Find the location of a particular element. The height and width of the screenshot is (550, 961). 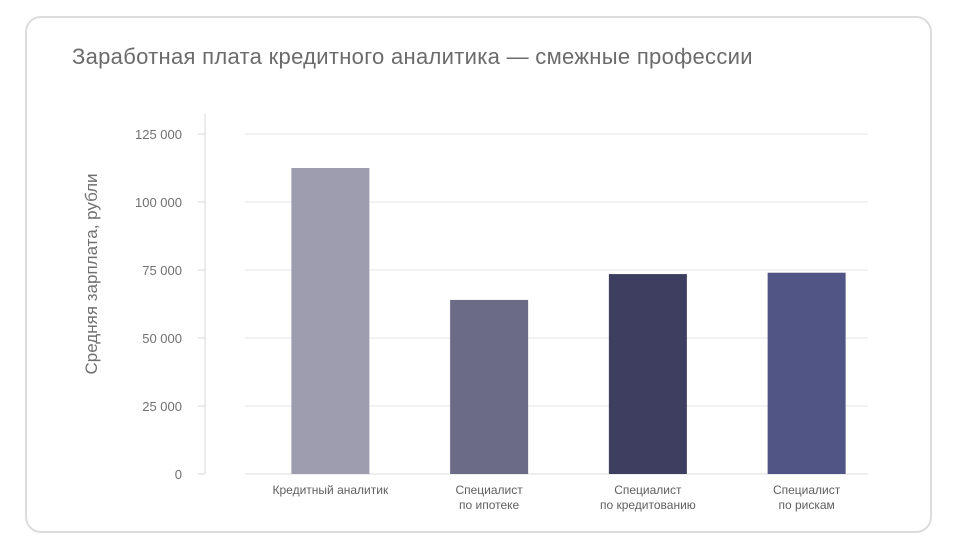

x-tick-label: Кредитный аналитик is located at coordinates (331, 490).